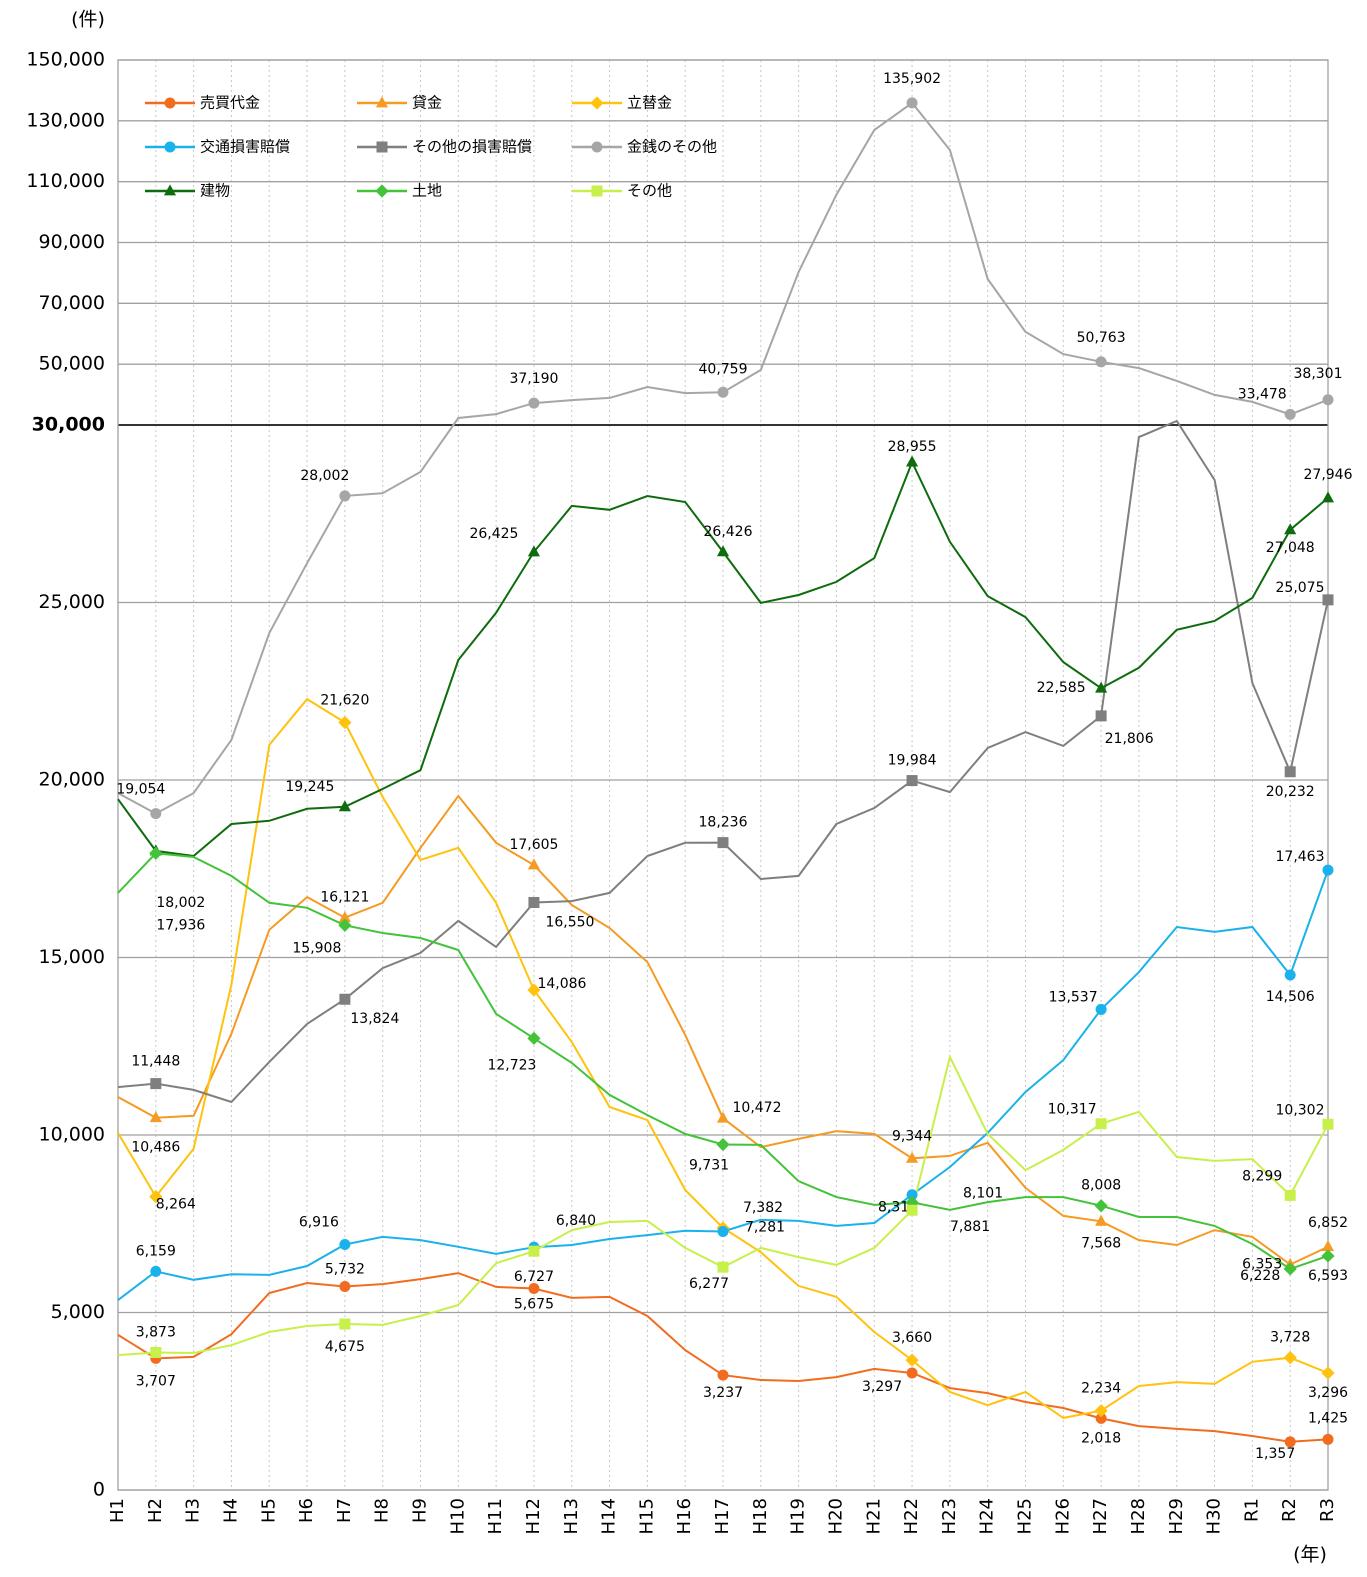  What do you see at coordinates (1251, 1510) in the screenshot?
I see `x-tick-label: R1` at bounding box center [1251, 1510].